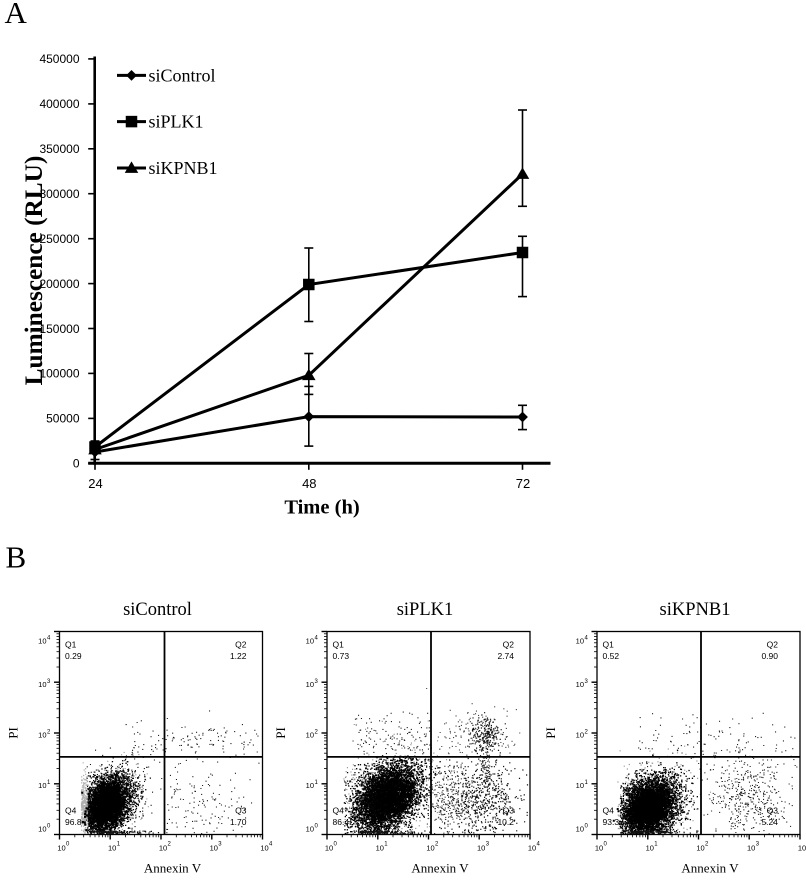 Image resolution: width=806 pixels, height=885 pixels. What do you see at coordinates (238, 656) in the screenshot?
I see `svg-text: 1.22` at bounding box center [238, 656].